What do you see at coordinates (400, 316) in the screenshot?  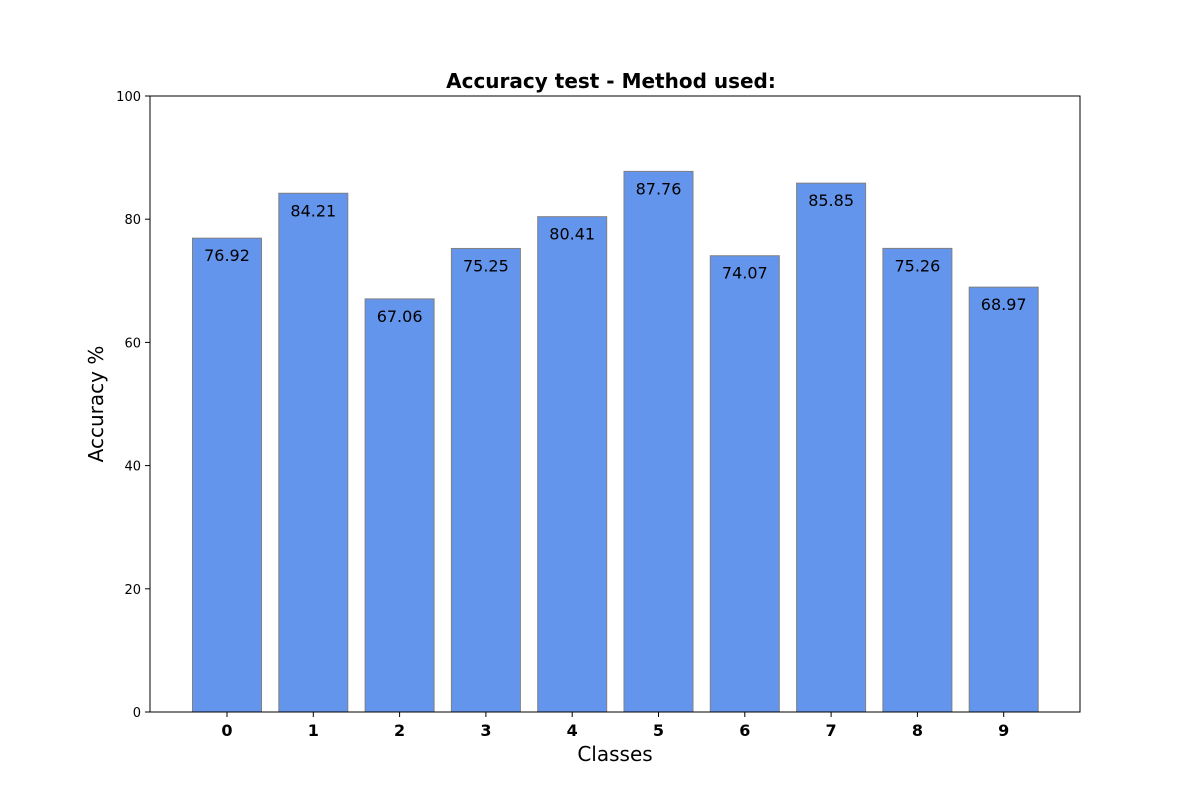 I see `bar-value-label: 67.06` at bounding box center [400, 316].